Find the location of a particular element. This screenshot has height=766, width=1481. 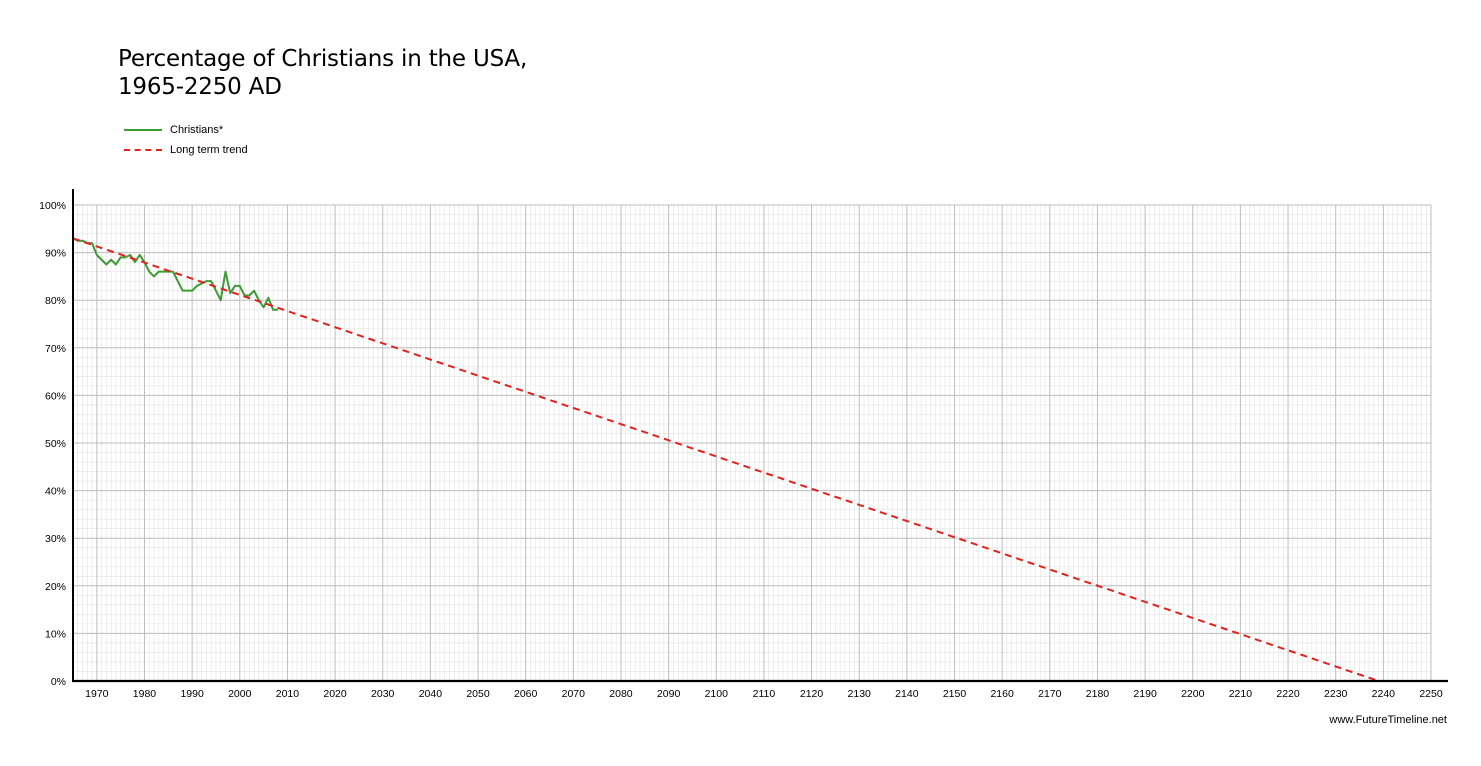

x-tick-label: 1980 is located at coordinates (145, 694).